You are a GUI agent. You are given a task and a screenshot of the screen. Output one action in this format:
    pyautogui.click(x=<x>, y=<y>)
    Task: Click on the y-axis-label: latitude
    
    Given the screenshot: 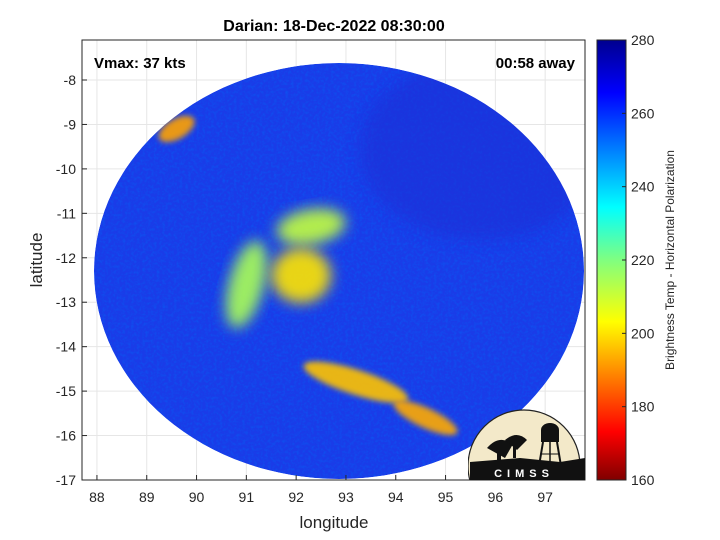 What is the action you would take?
    pyautogui.click(x=36, y=260)
    